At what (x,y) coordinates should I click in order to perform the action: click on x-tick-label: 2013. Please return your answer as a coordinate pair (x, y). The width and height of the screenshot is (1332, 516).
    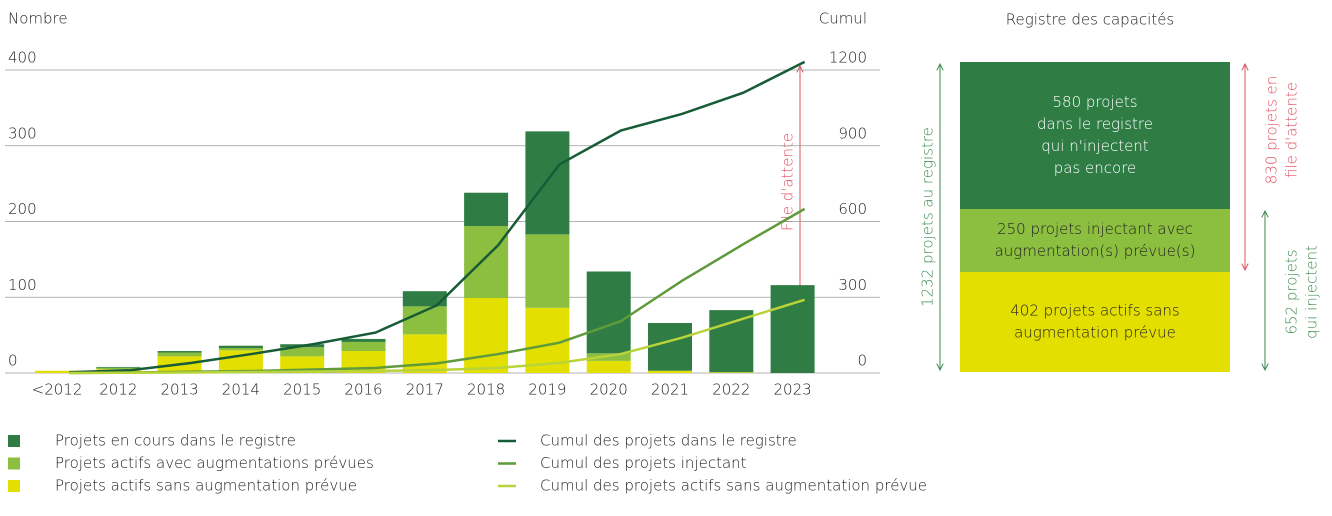
    Looking at the image, I should click on (180, 390).